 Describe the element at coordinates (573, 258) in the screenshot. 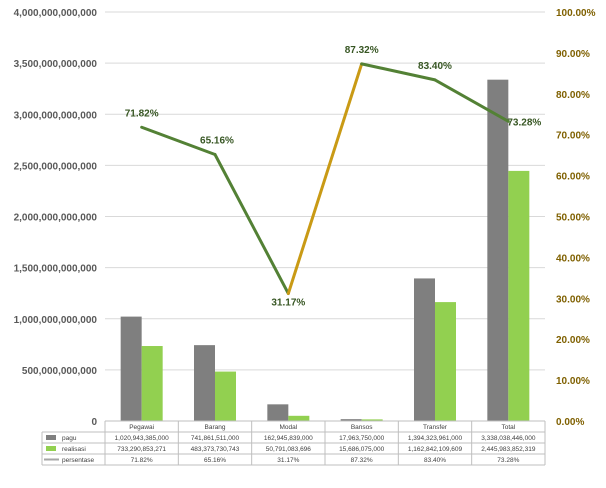

I see `right-axis-tick-label: 40.00%` at that location.